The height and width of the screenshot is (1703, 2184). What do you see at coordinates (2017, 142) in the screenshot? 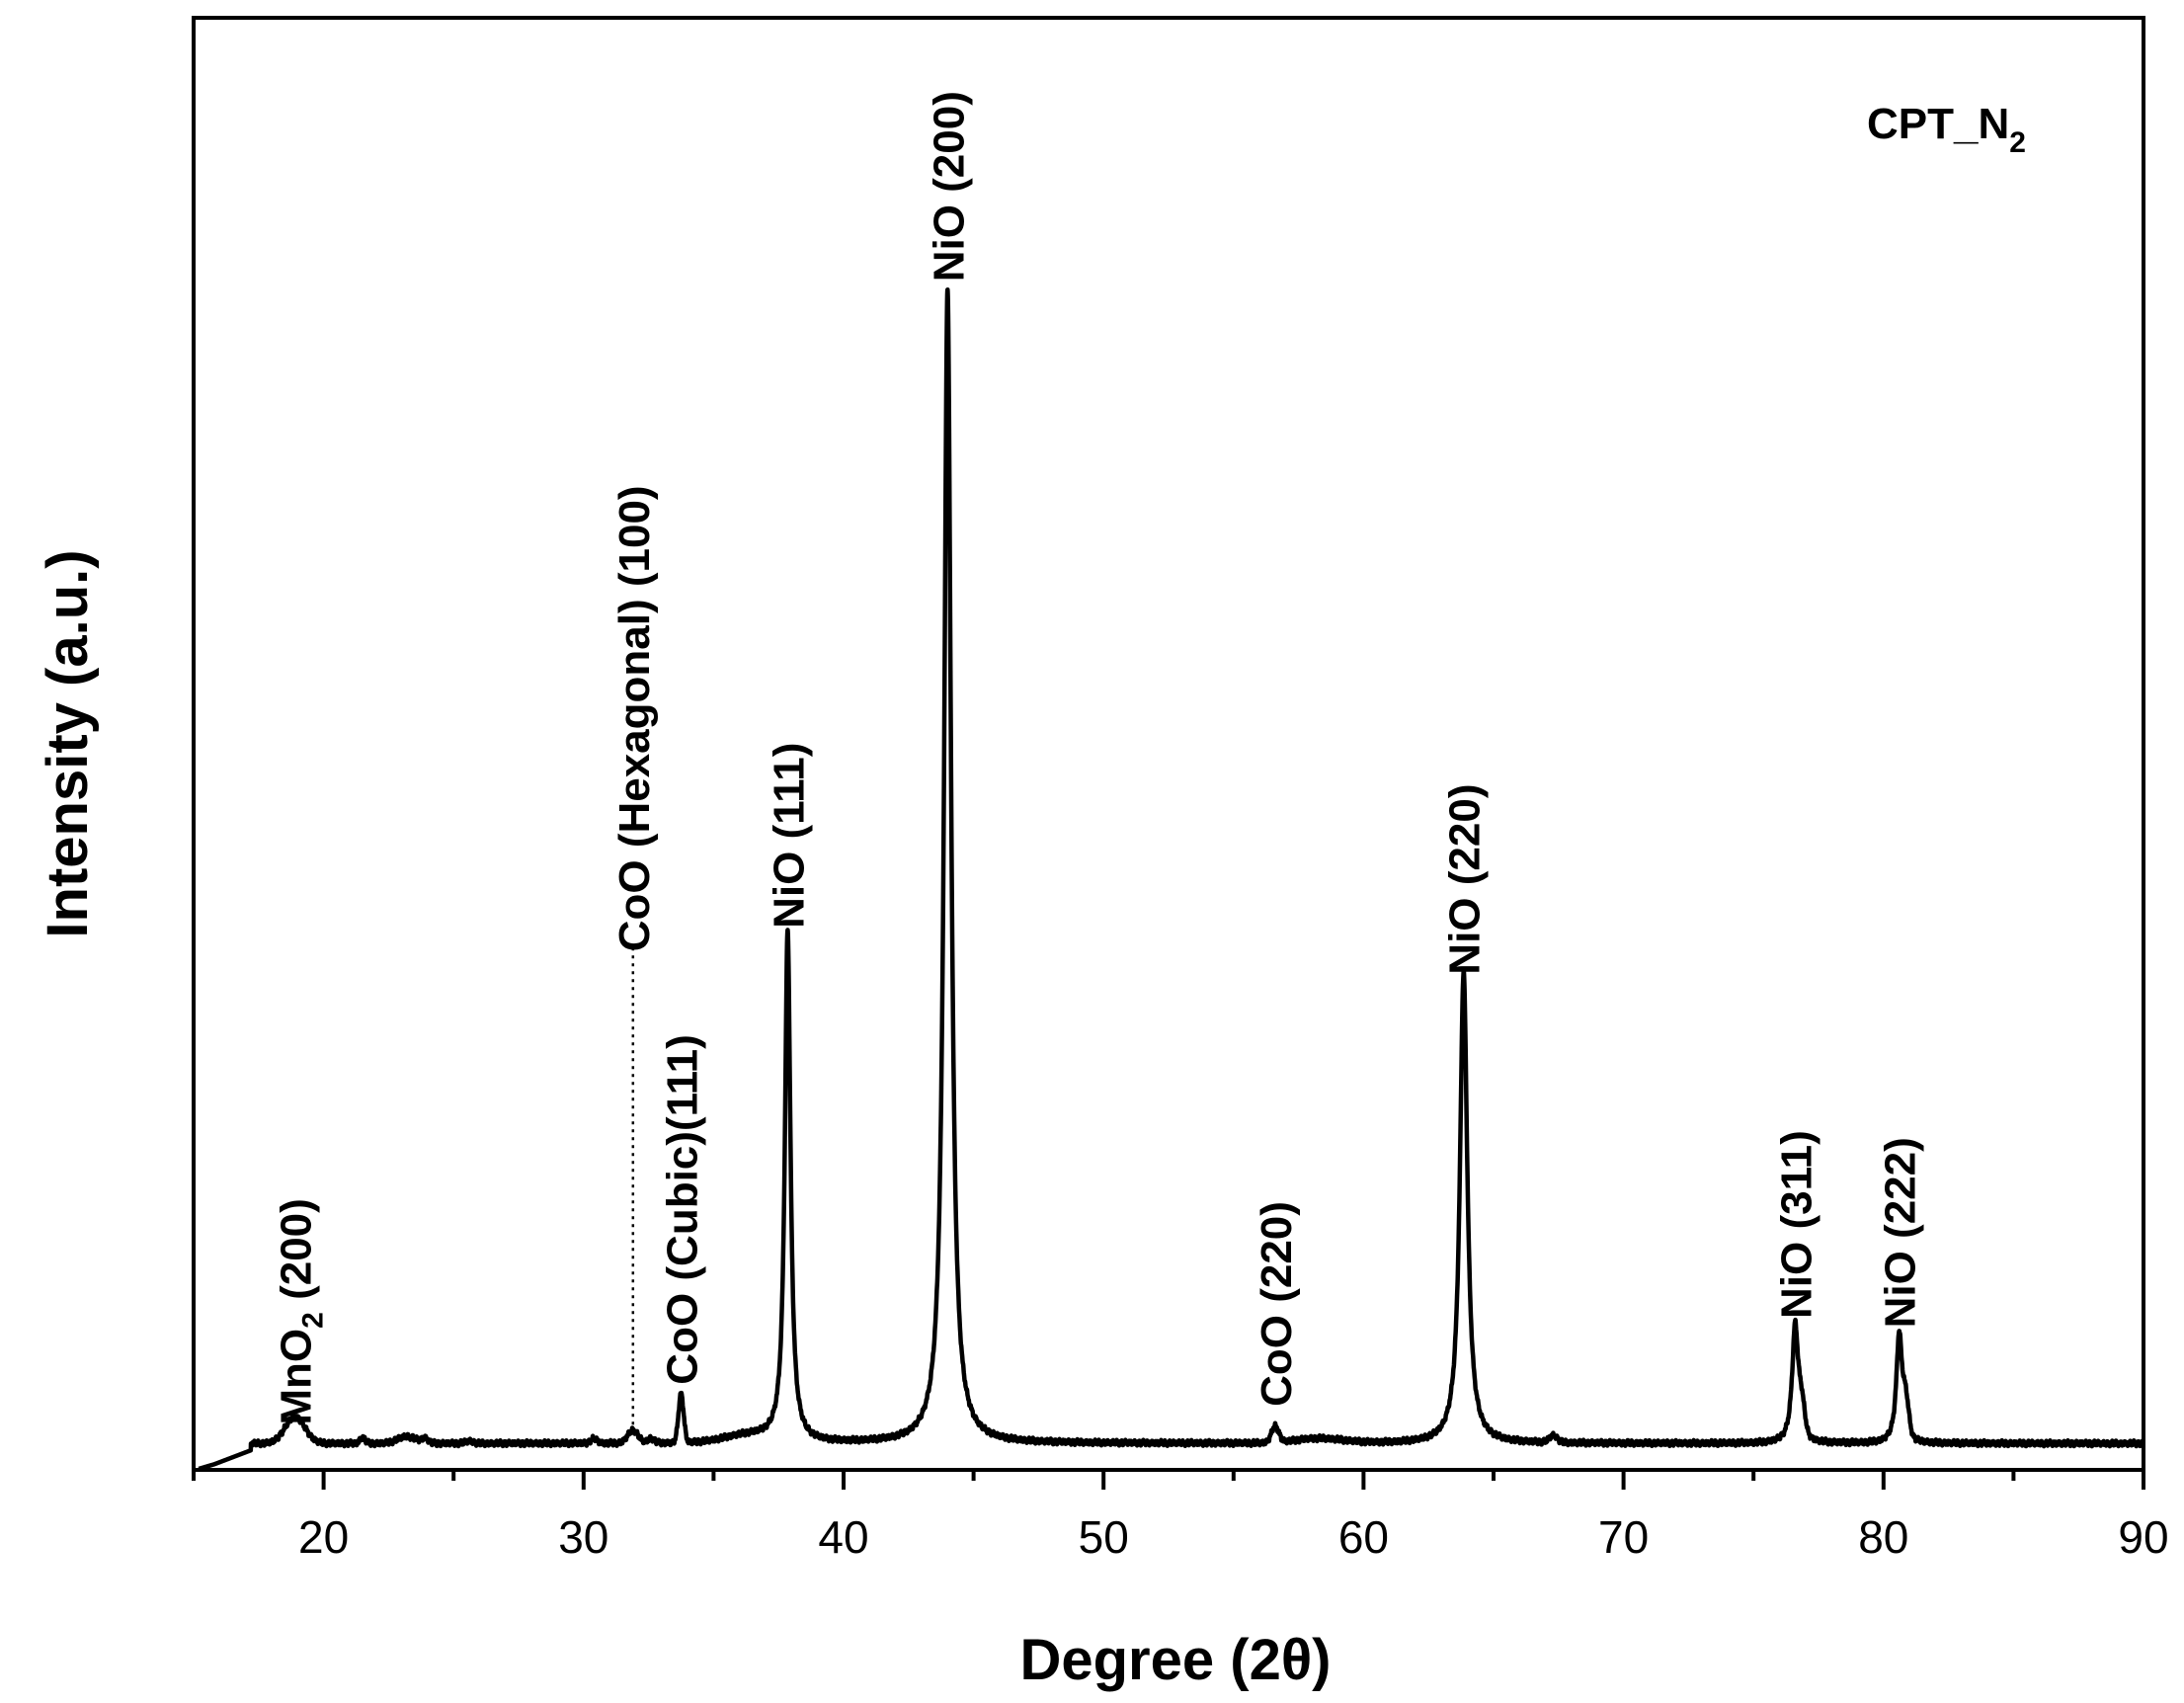
I see `sample-label-subscript: 2` at bounding box center [2017, 142].